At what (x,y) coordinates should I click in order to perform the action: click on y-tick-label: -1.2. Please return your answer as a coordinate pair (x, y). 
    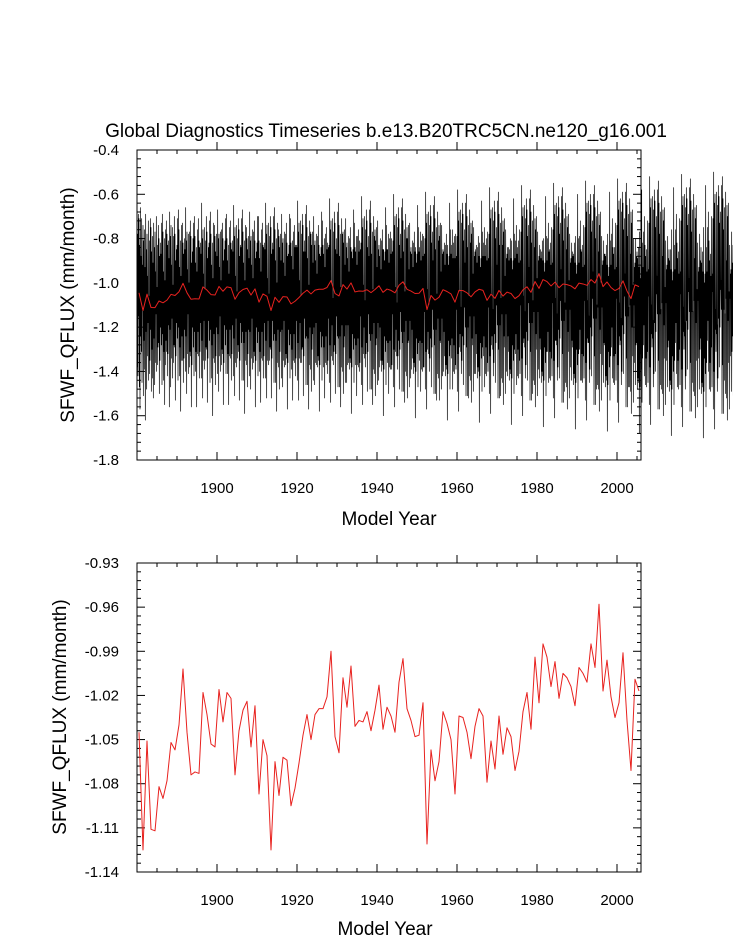
    Looking at the image, I should click on (106, 327).